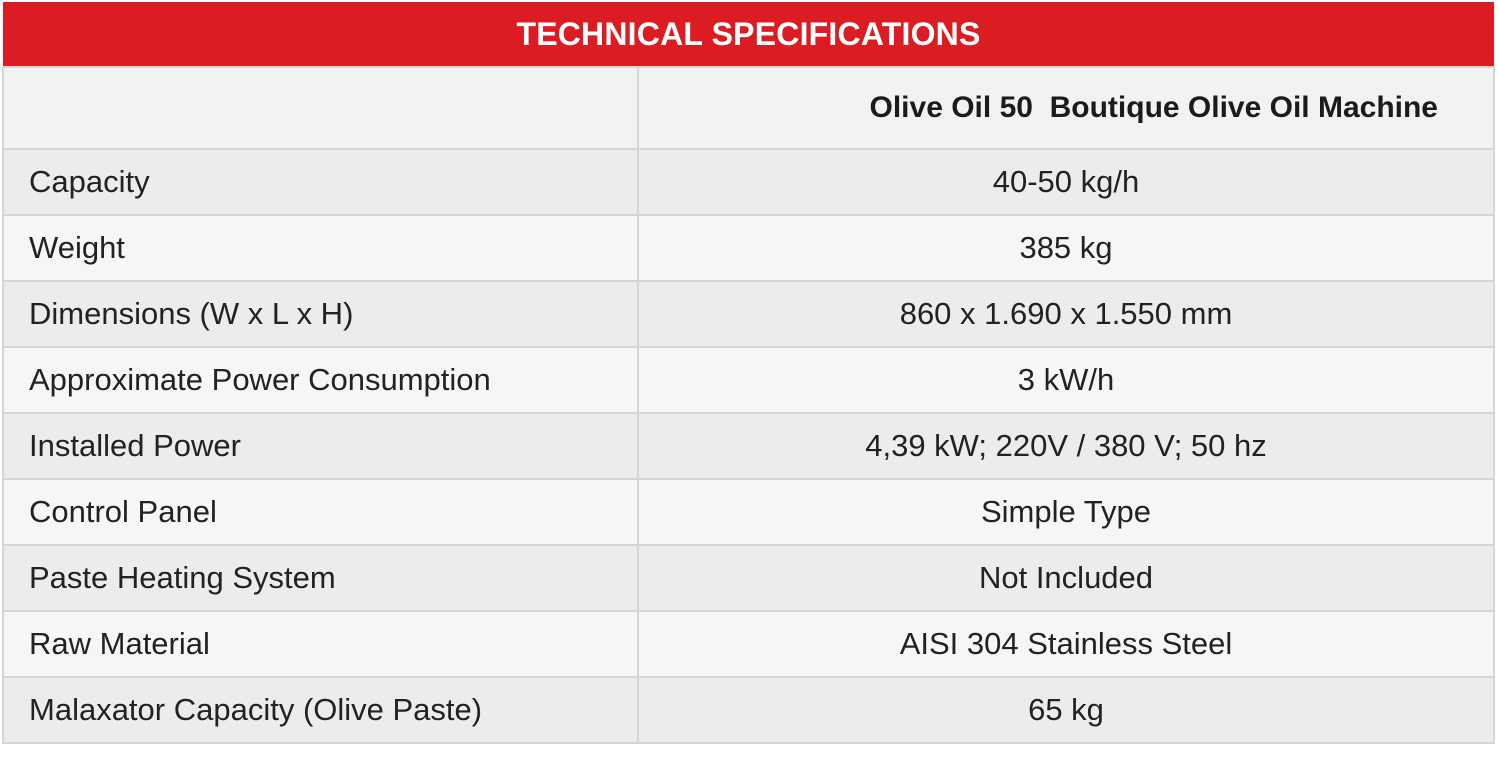 The height and width of the screenshot is (761, 1499). I want to click on header-empty-cell, so click(320, 108).